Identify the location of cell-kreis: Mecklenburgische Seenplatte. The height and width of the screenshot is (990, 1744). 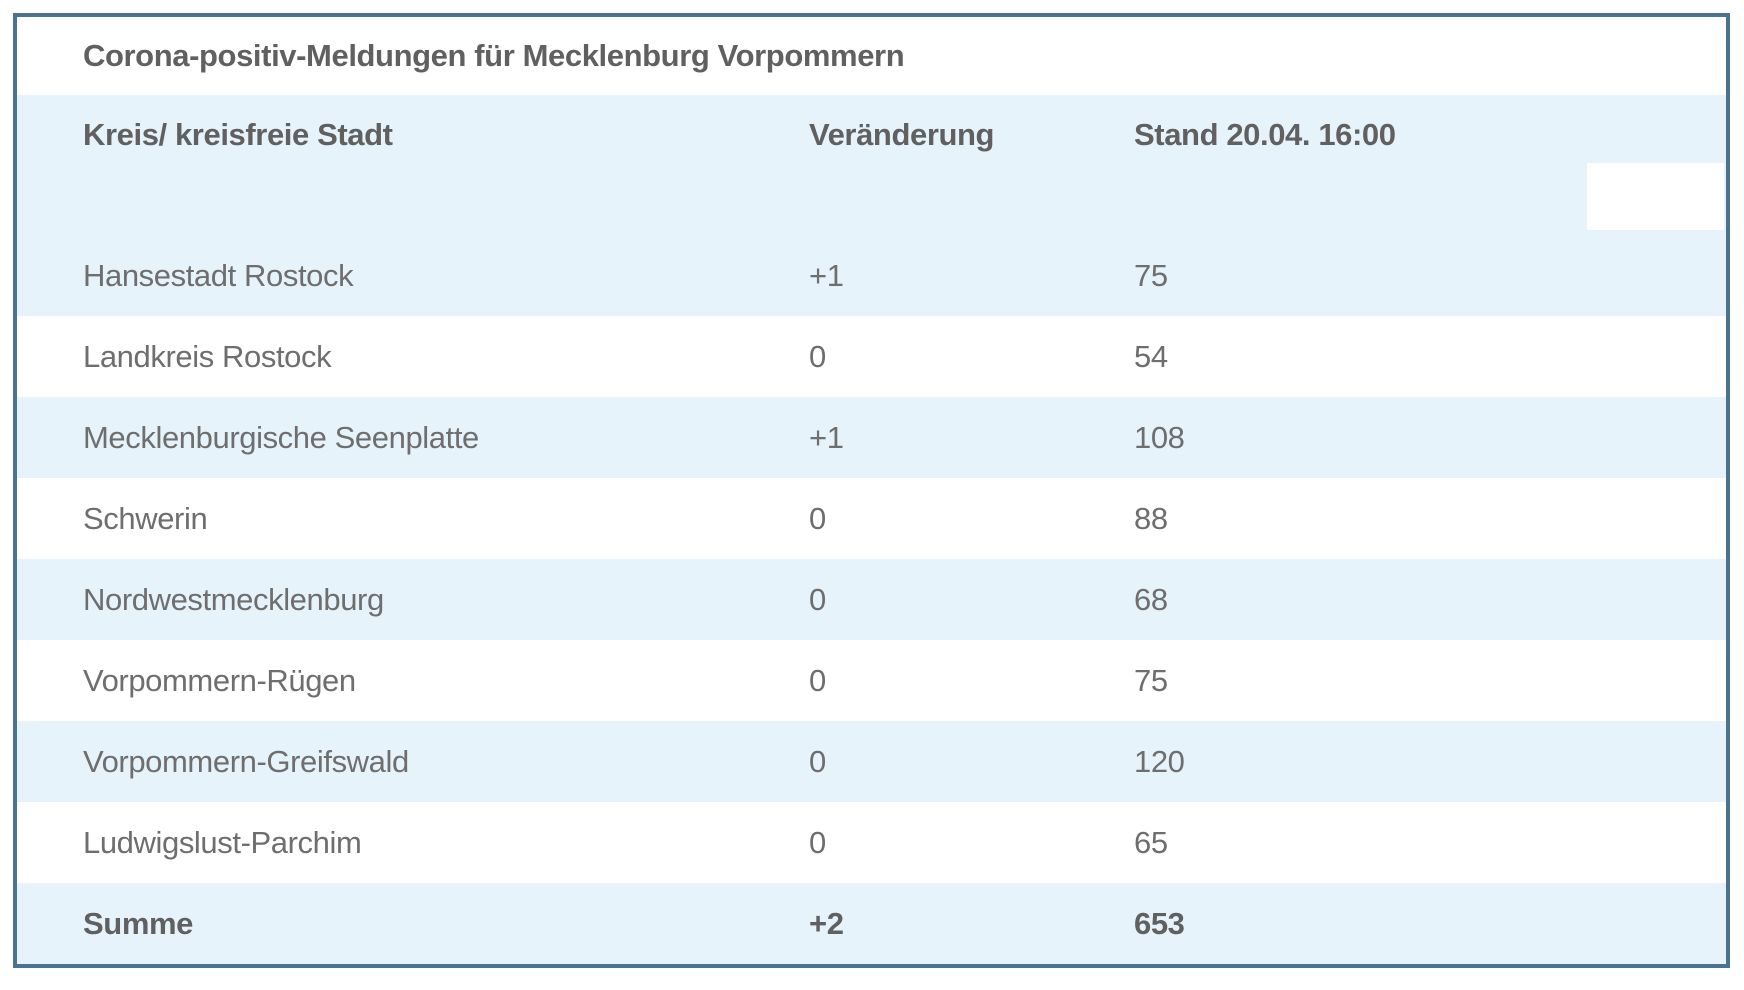
(281, 437).